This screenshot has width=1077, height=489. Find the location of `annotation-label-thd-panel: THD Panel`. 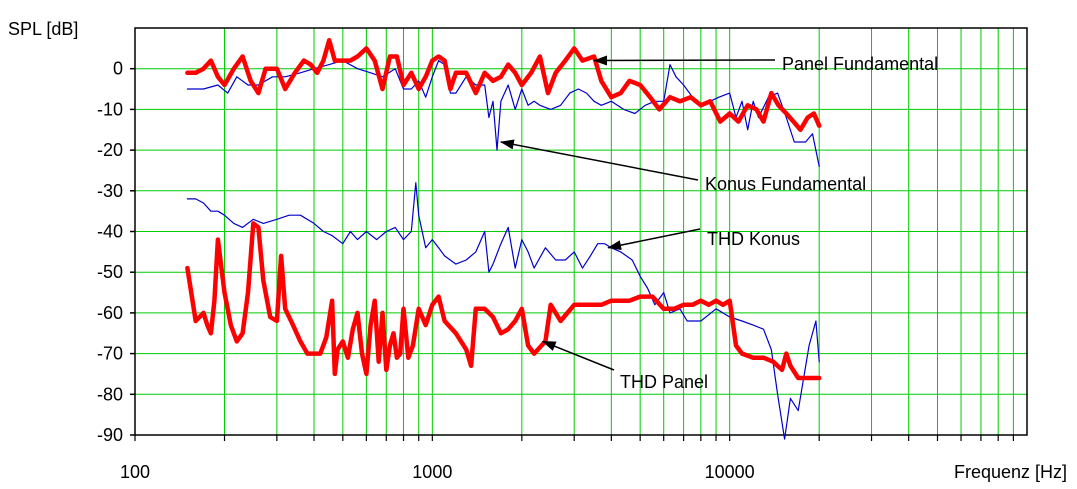

annotation-label-thd-panel: THD Panel is located at coordinates (664, 382).